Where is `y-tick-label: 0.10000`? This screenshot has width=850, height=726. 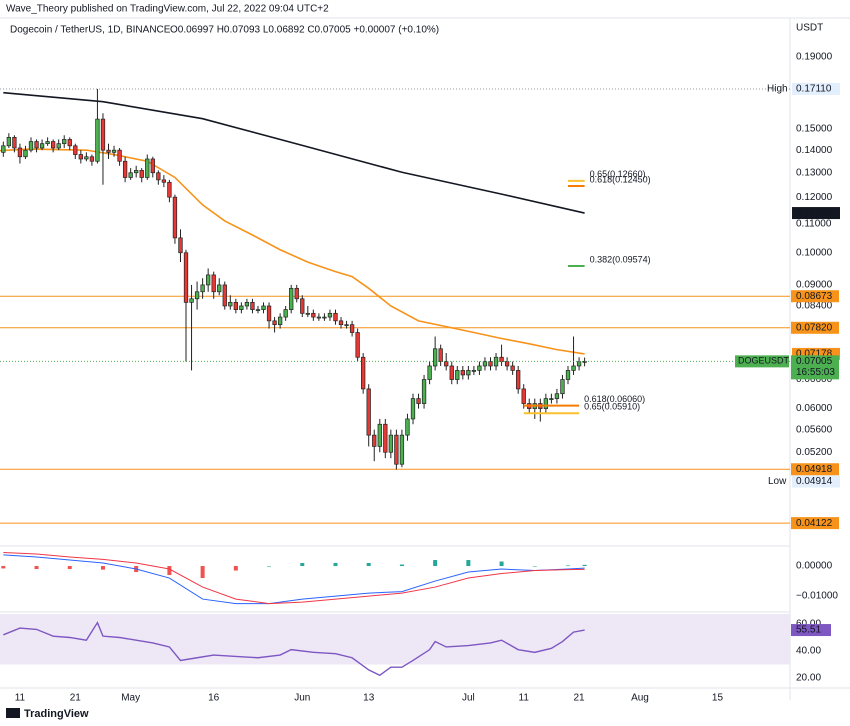
y-tick-label: 0.10000 is located at coordinates (814, 252).